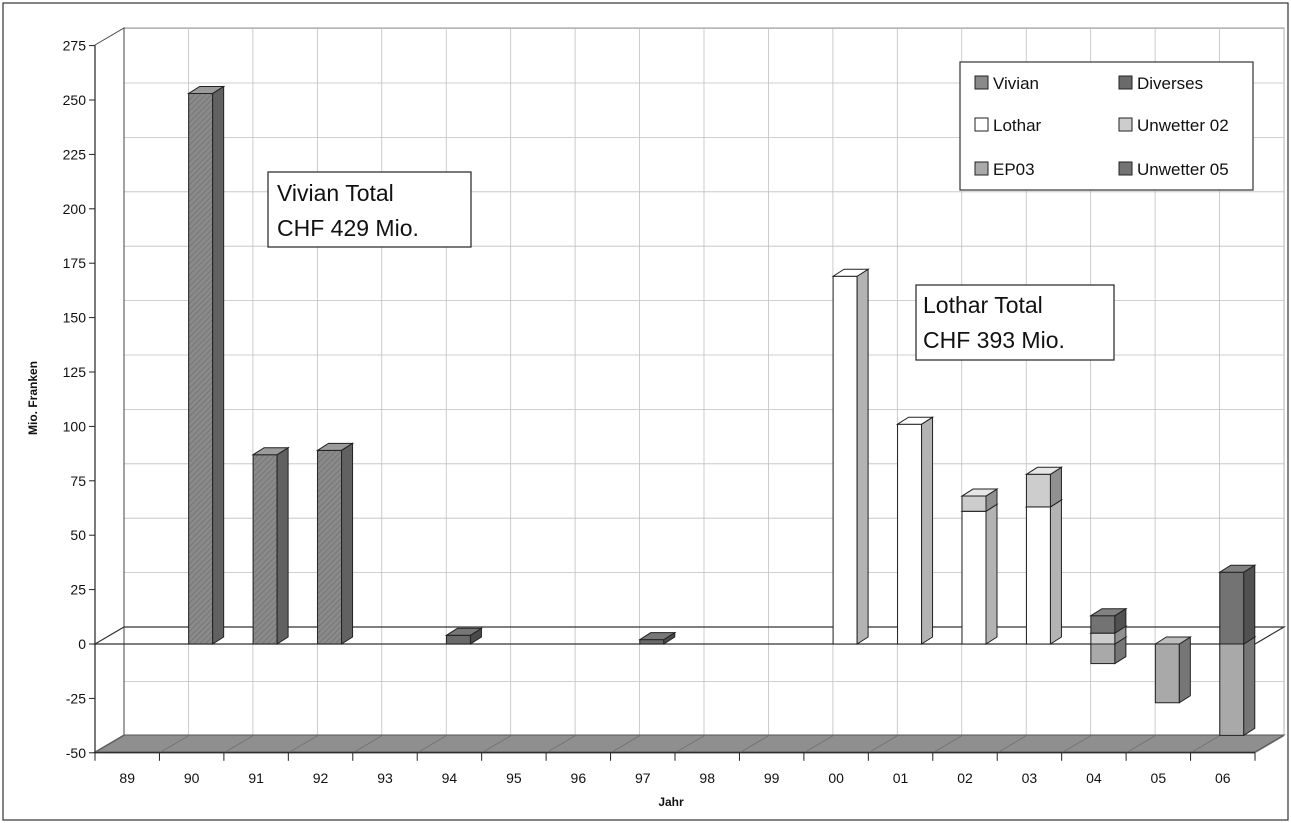 The image size is (1291, 823). Describe the element at coordinates (75, 372) in the screenshot. I see `y-tick-label: 125` at that location.